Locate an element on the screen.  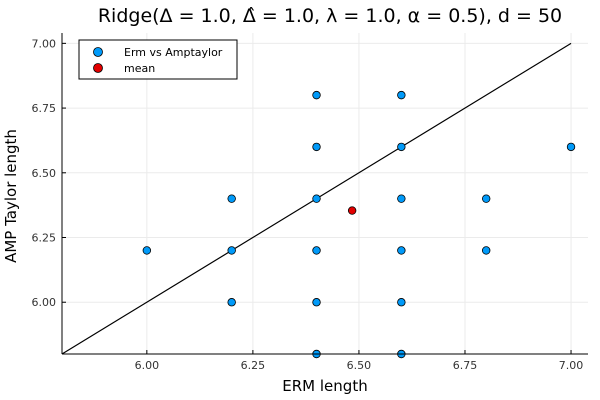
y-tick-label-4: 7.00 is located at coordinates (44, 43).